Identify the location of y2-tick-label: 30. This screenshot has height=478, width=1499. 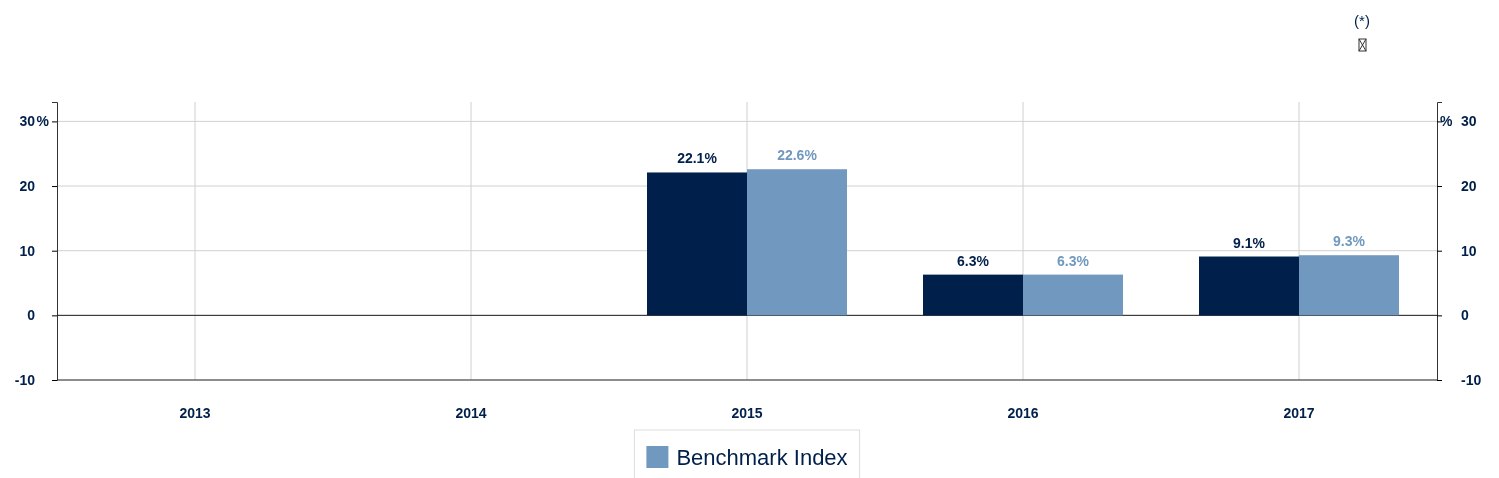
(1469, 121).